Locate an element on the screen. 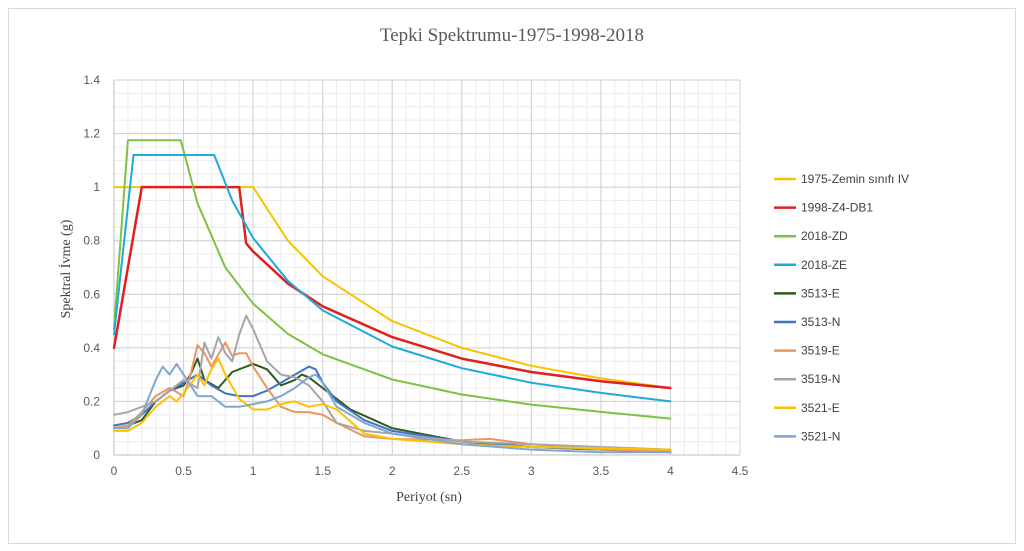 Image resolution: width=1024 pixels, height=551 pixels. legend-label: 1975-Zemin sınıfı IV is located at coordinates (855, 179).